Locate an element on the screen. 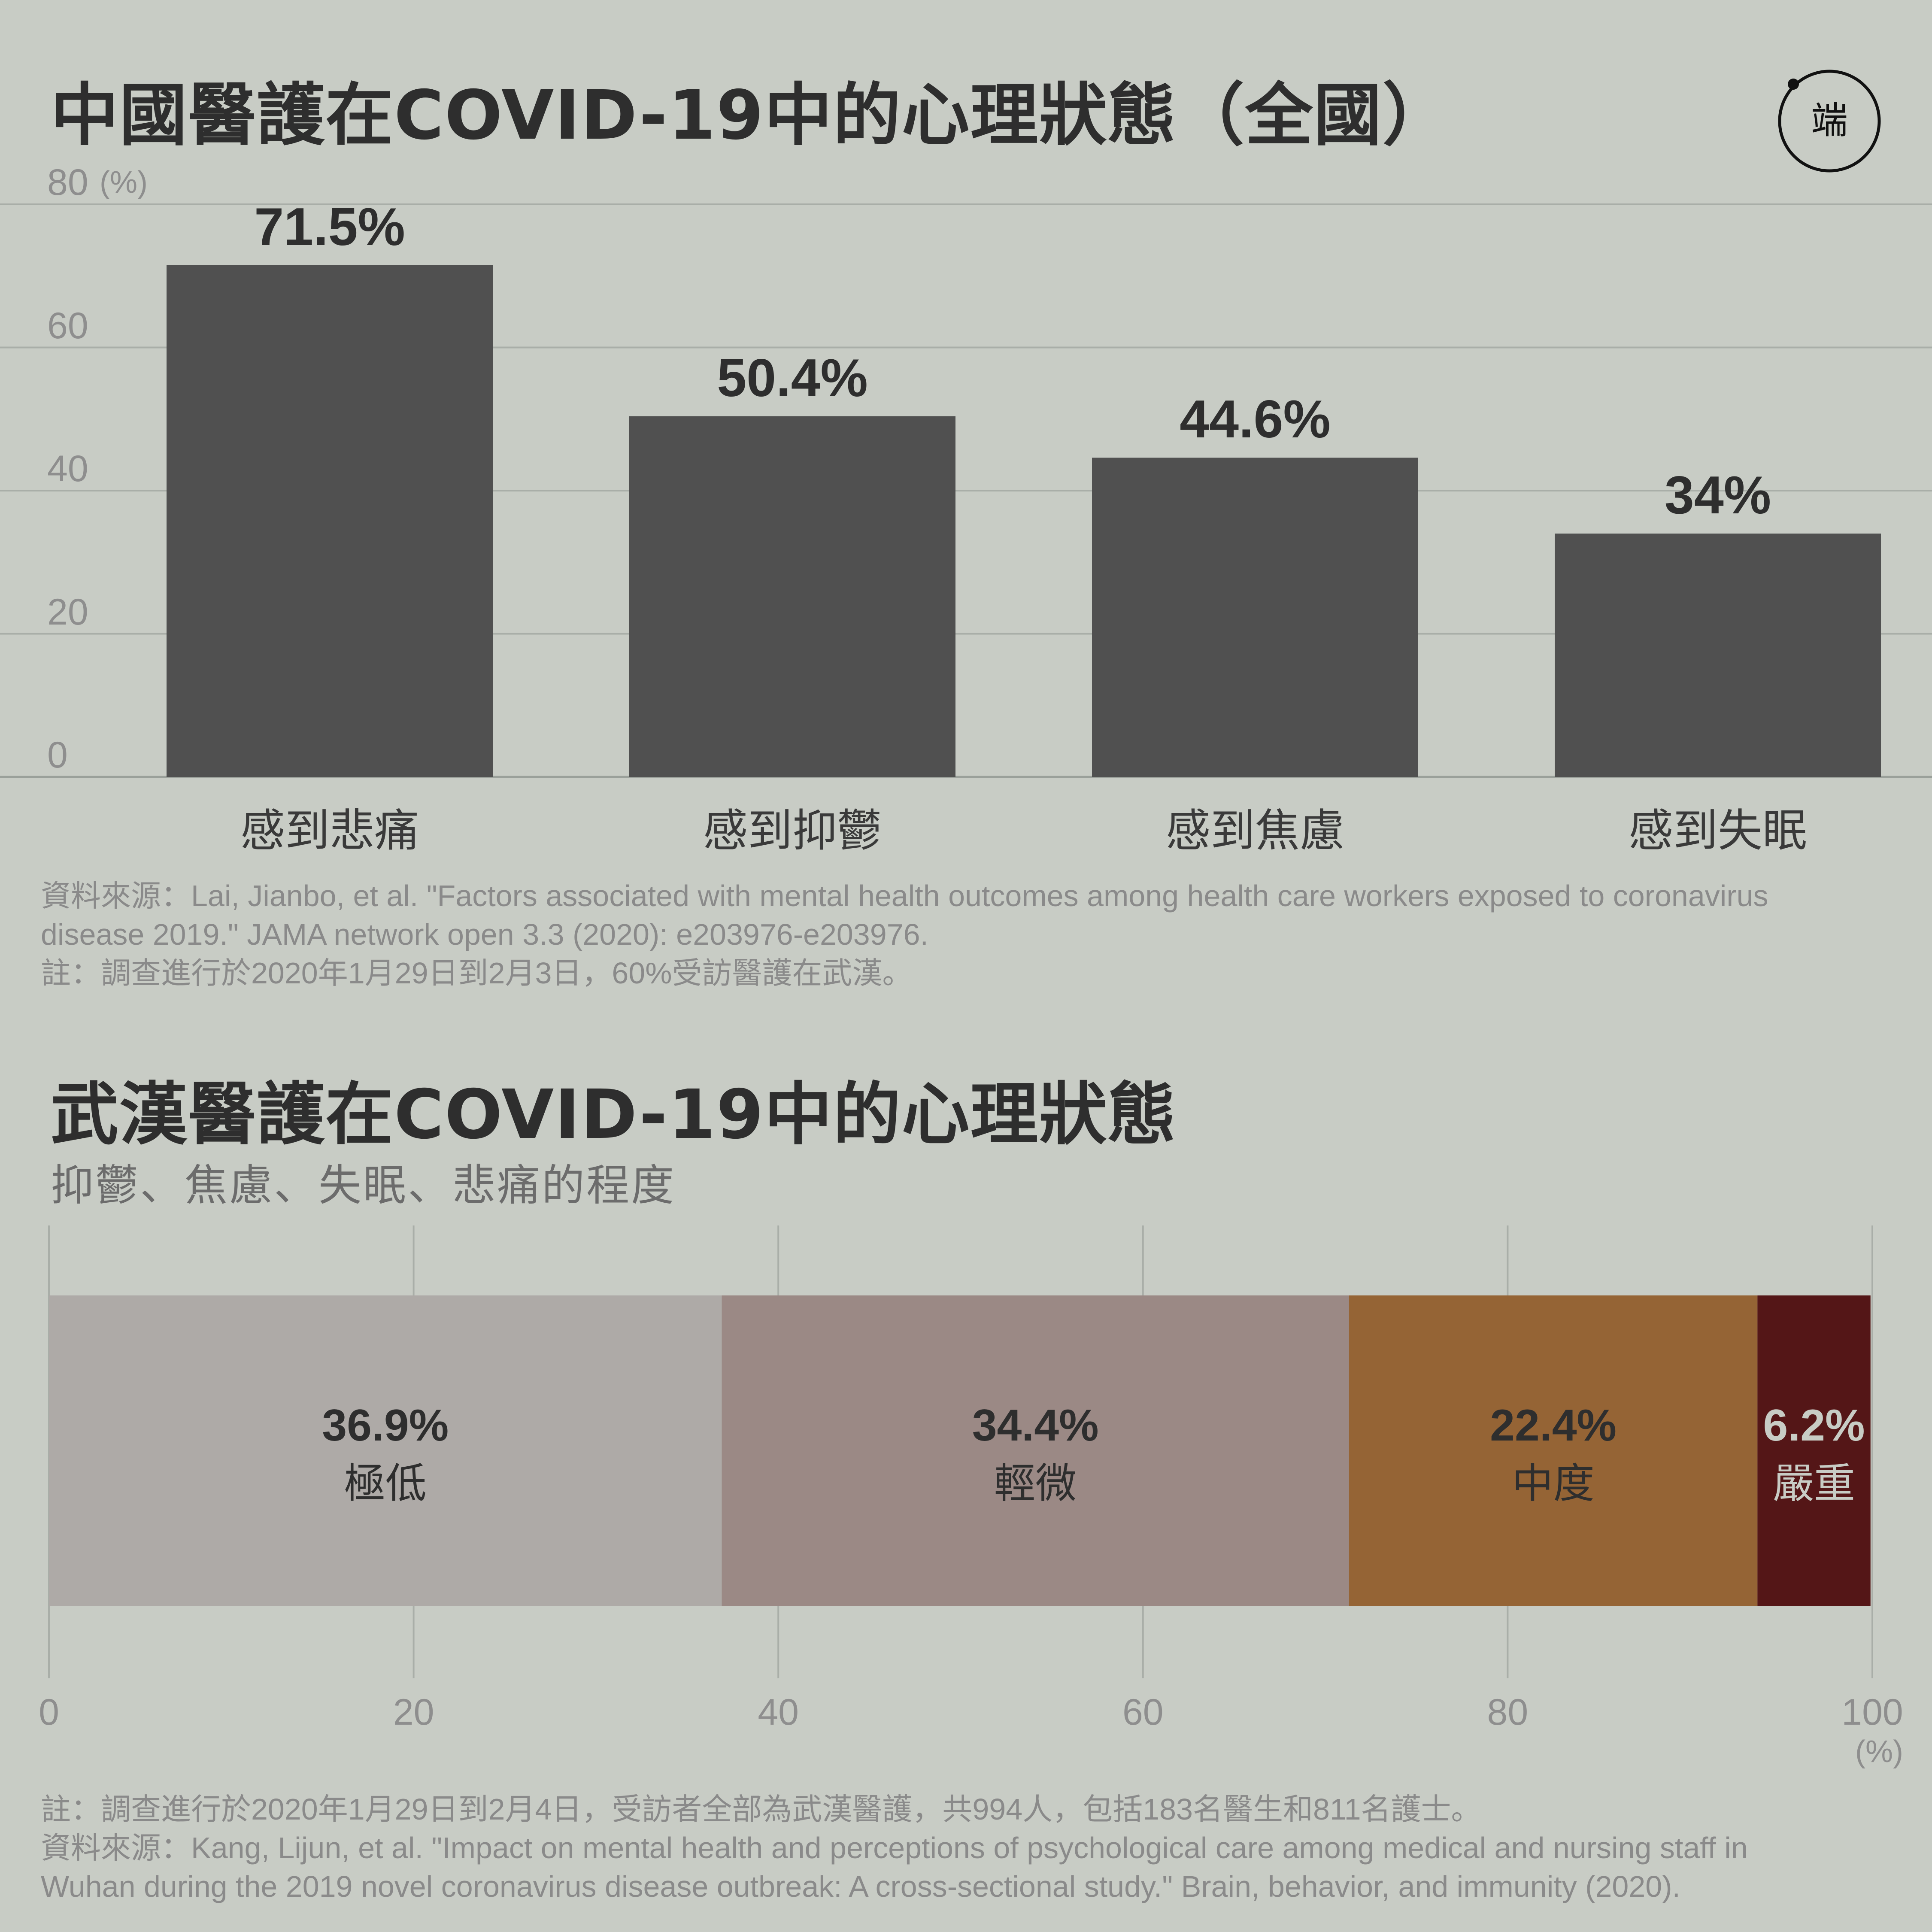  chart2-x-unit: (%) is located at coordinates (1879, 1752).